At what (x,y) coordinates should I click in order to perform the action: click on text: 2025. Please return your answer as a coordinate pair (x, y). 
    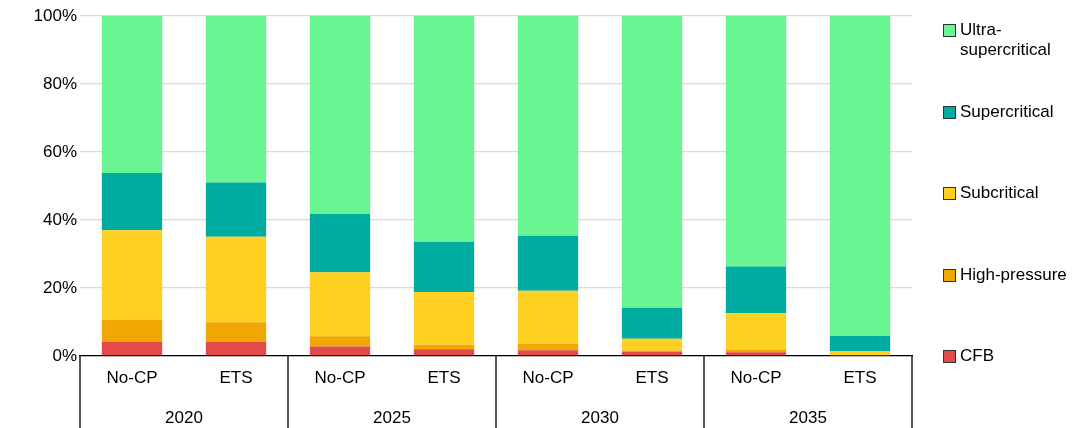
    Looking at the image, I should click on (392, 417).